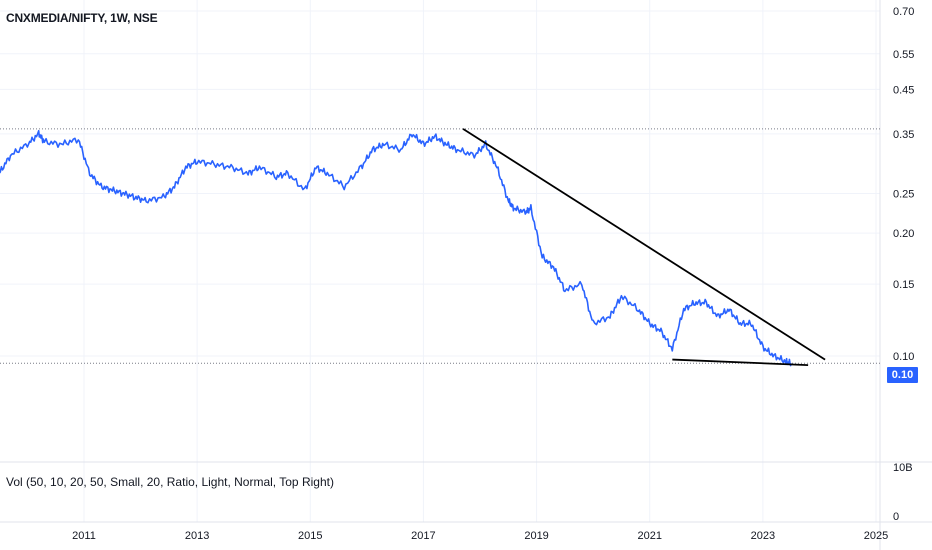  Describe the element at coordinates (903, 55) in the screenshot. I see `y-tick-label: 0.55` at that location.